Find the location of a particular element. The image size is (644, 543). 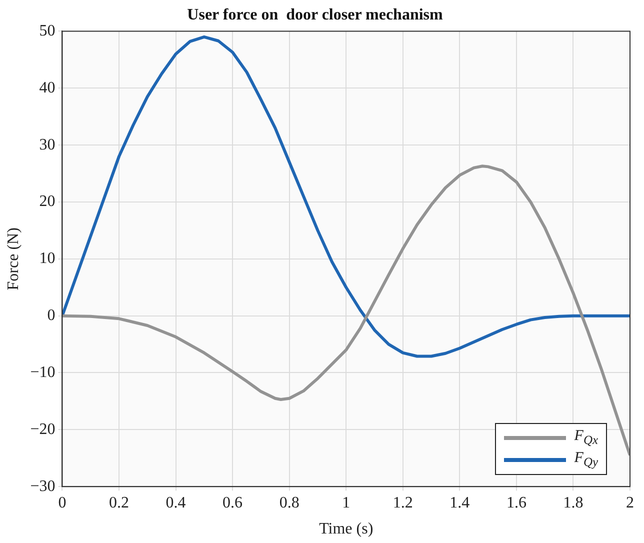

legend-label: F$_{Qy}$ is located at coordinates (586, 460).